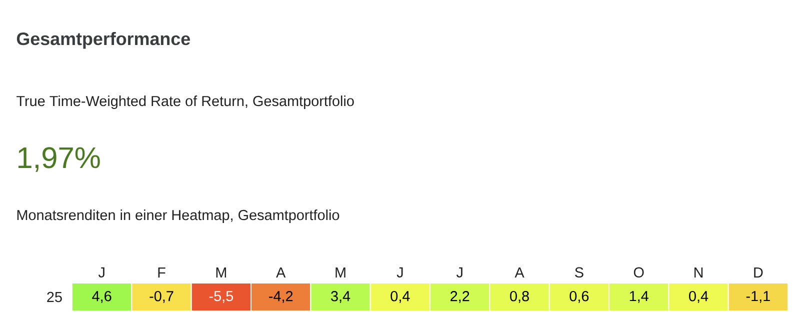 The image size is (808, 326). Describe the element at coordinates (519, 297) in the screenshot. I see `data-label: 0,8` at that location.